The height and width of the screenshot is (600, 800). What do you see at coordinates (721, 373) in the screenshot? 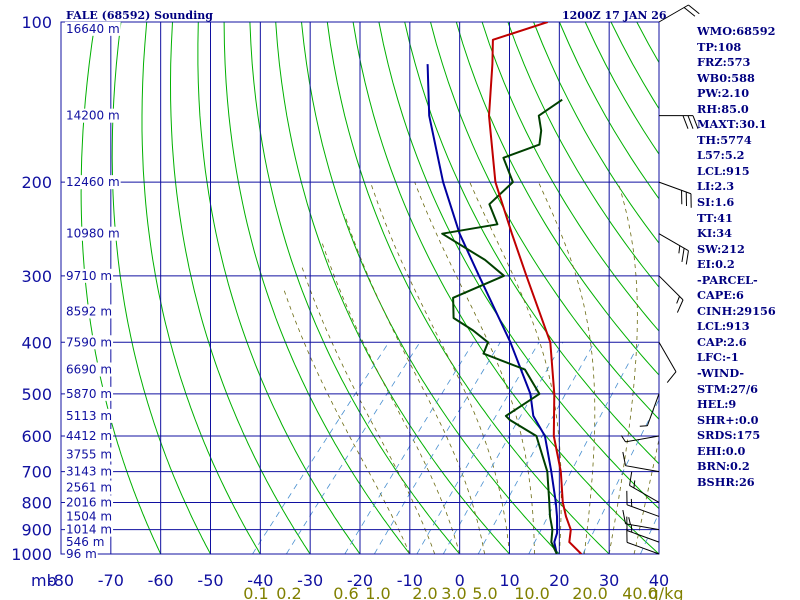
I see `index-item: -WIND-` at bounding box center [721, 373].